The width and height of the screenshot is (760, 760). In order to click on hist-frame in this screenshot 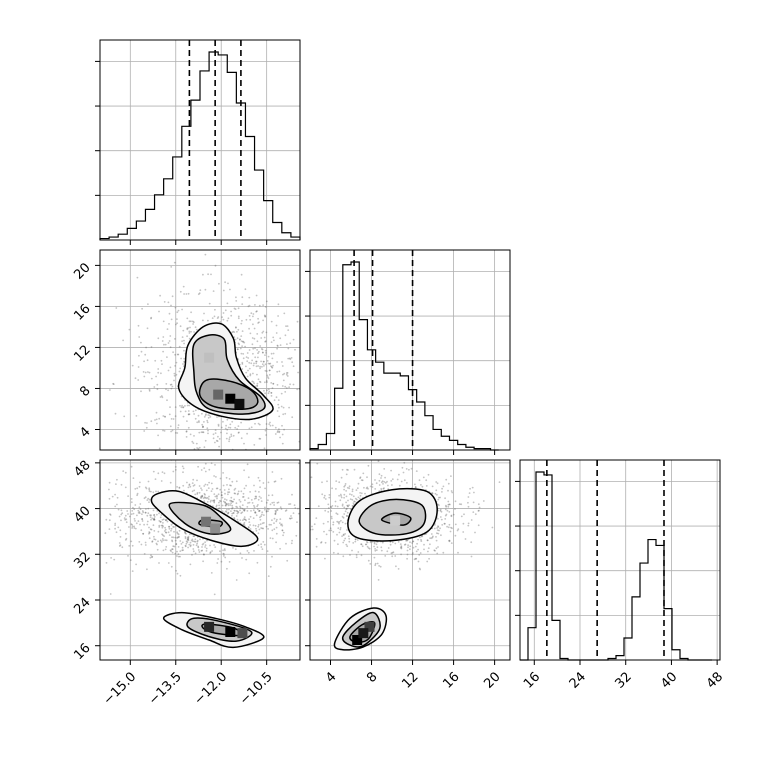, I will do `click(620, 560)`.